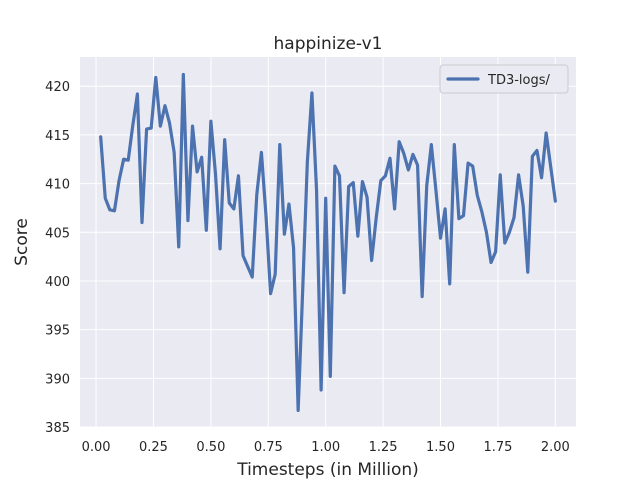  I want to click on x-tick-label: 1.00, so click(325, 447).